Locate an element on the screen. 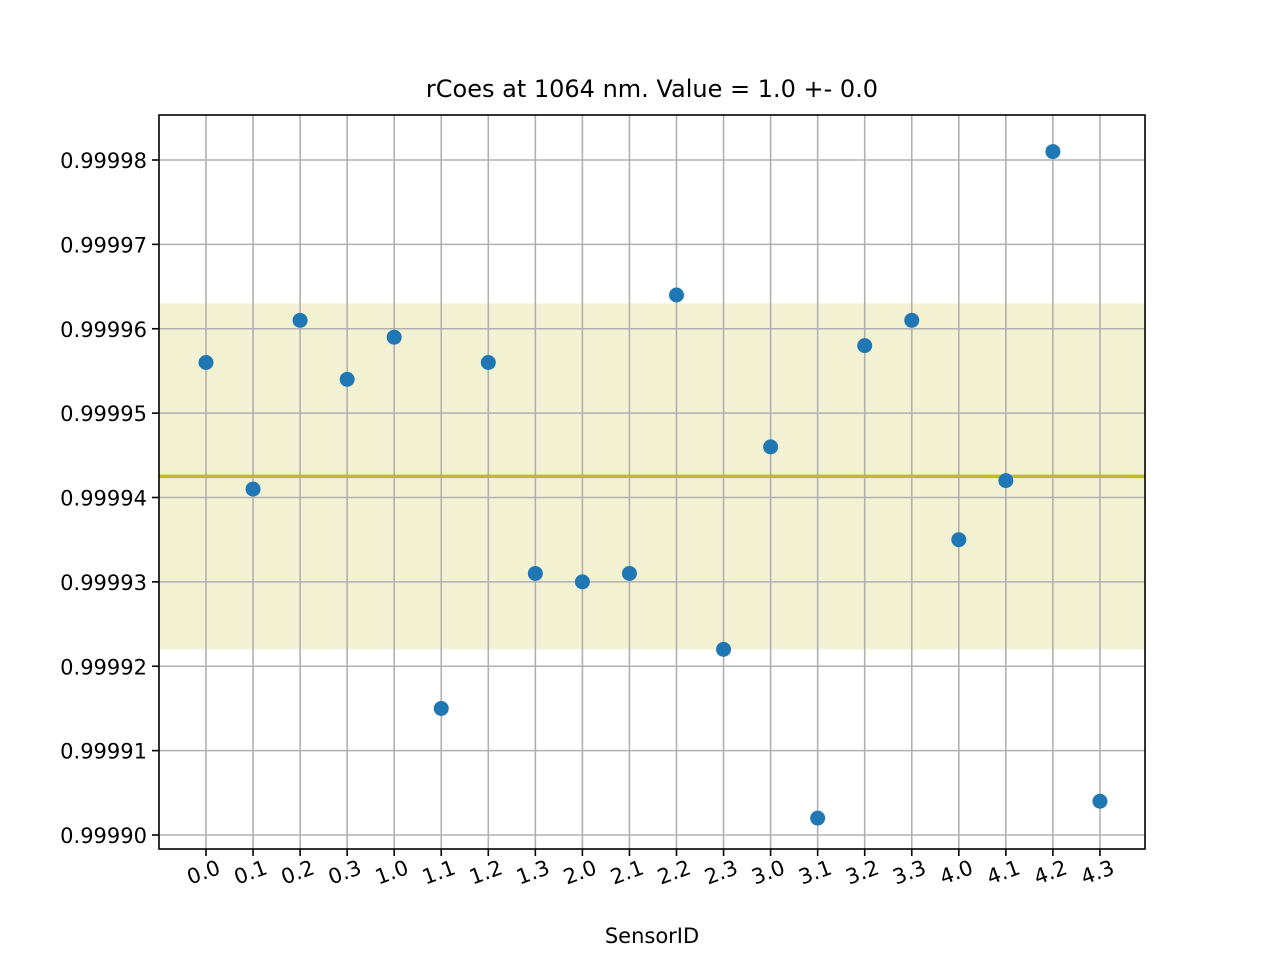 The height and width of the screenshot is (955, 1273). y-tick-label: 0.99997 is located at coordinates (103, 245).